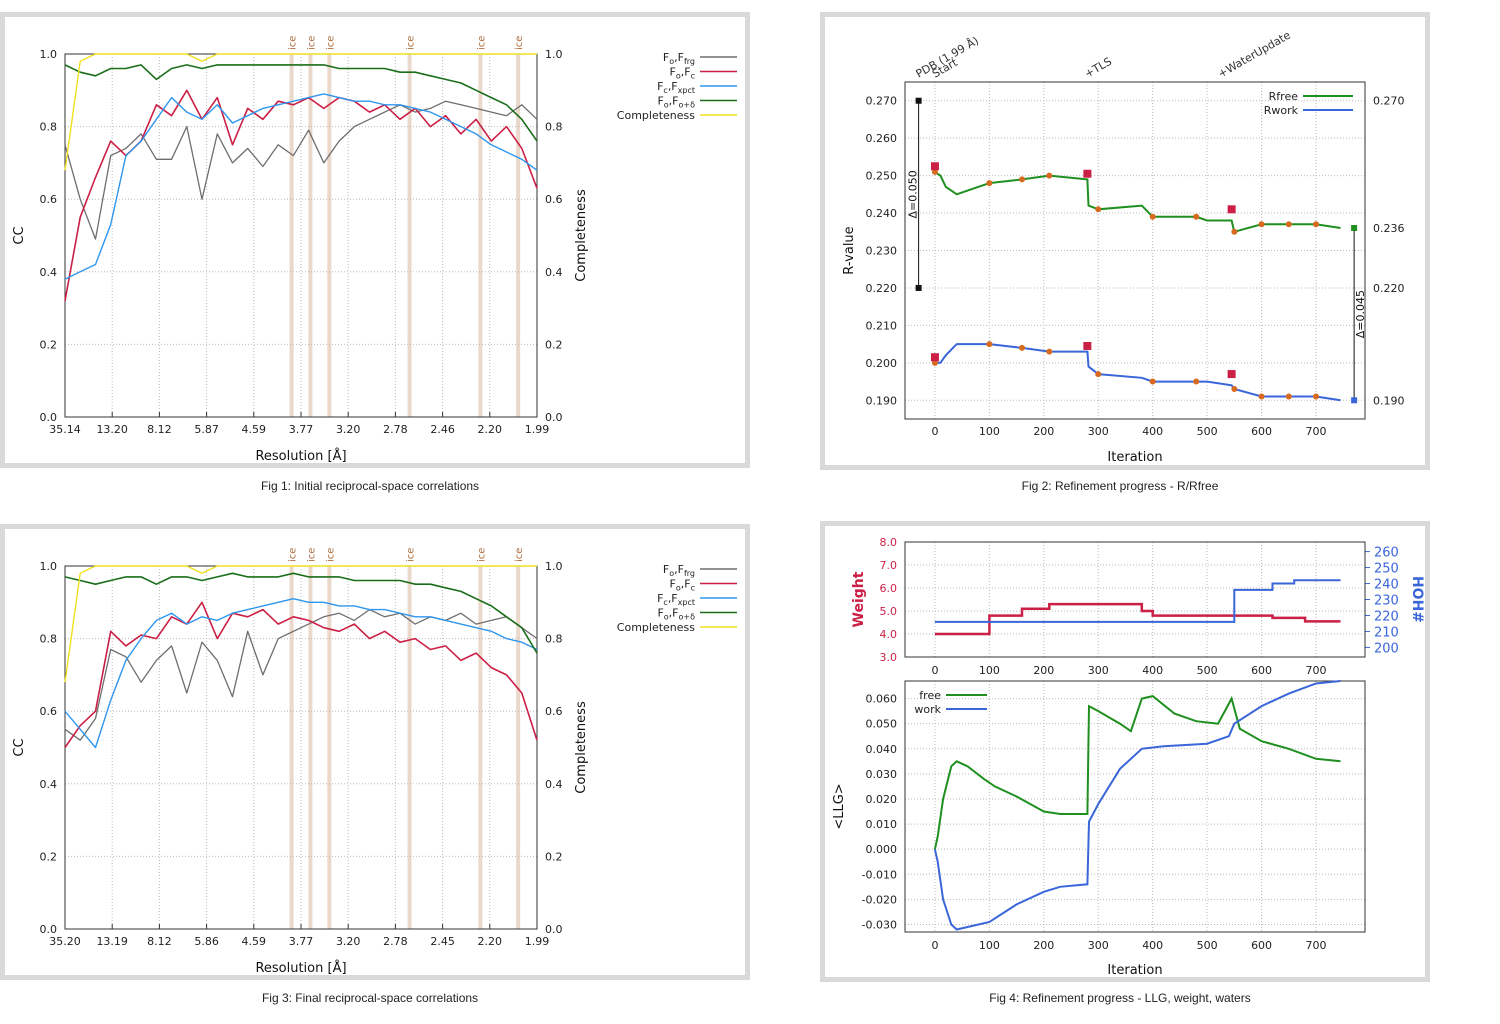 This screenshot has height=1024, width=1500. Describe the element at coordinates (49, 272) in the screenshot. I see `y-tick-label: 0.4` at that location.